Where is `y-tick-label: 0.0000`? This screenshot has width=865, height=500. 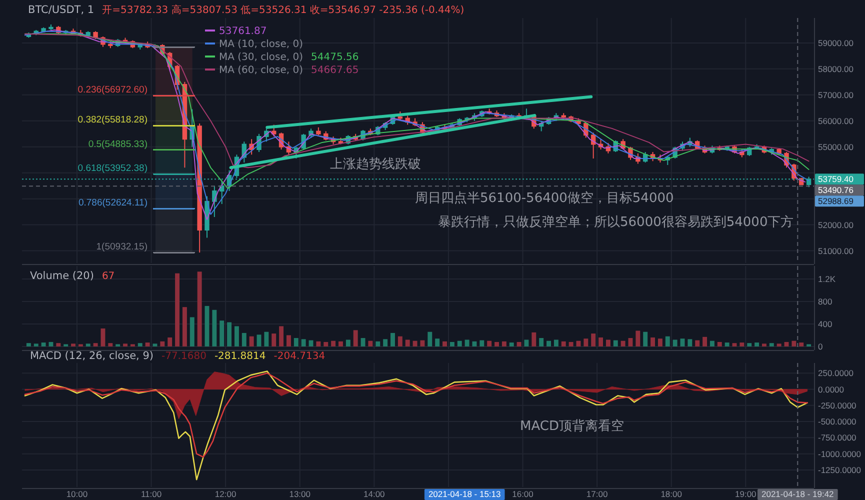
y-tick-label: 0.0000 is located at coordinates (831, 389).